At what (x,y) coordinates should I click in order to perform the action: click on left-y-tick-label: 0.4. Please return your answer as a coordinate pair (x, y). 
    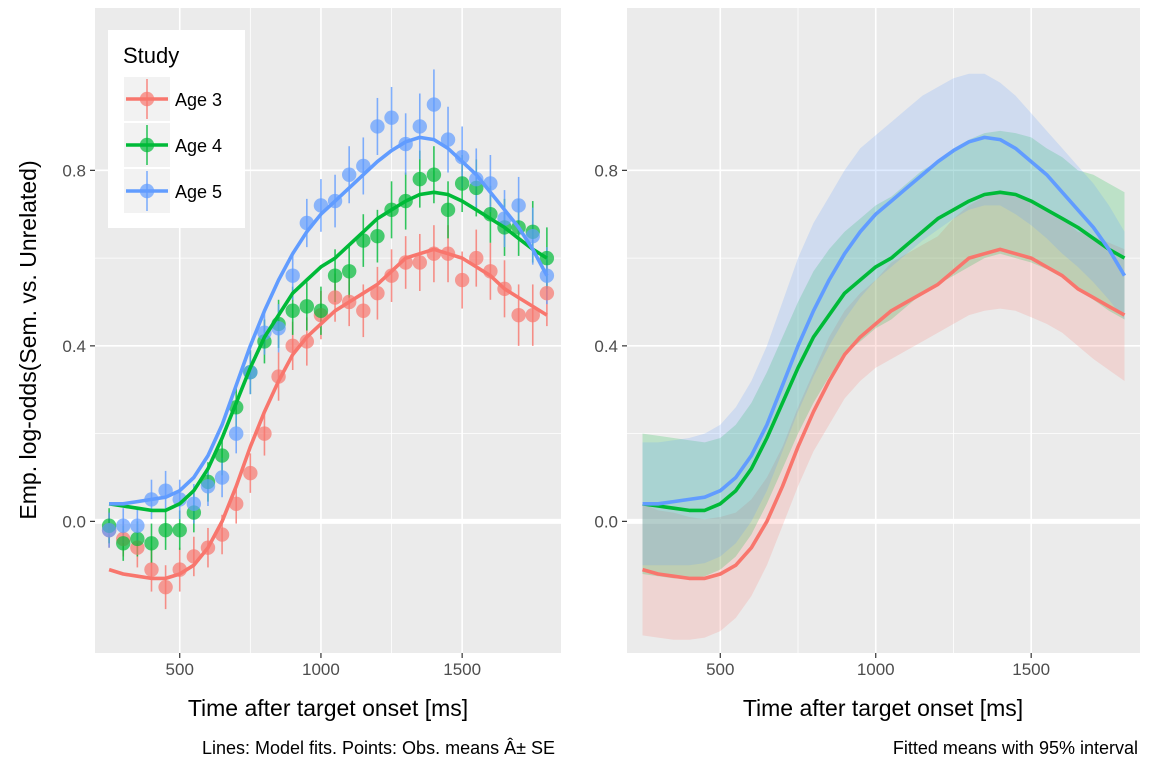
    Looking at the image, I should click on (74, 346).